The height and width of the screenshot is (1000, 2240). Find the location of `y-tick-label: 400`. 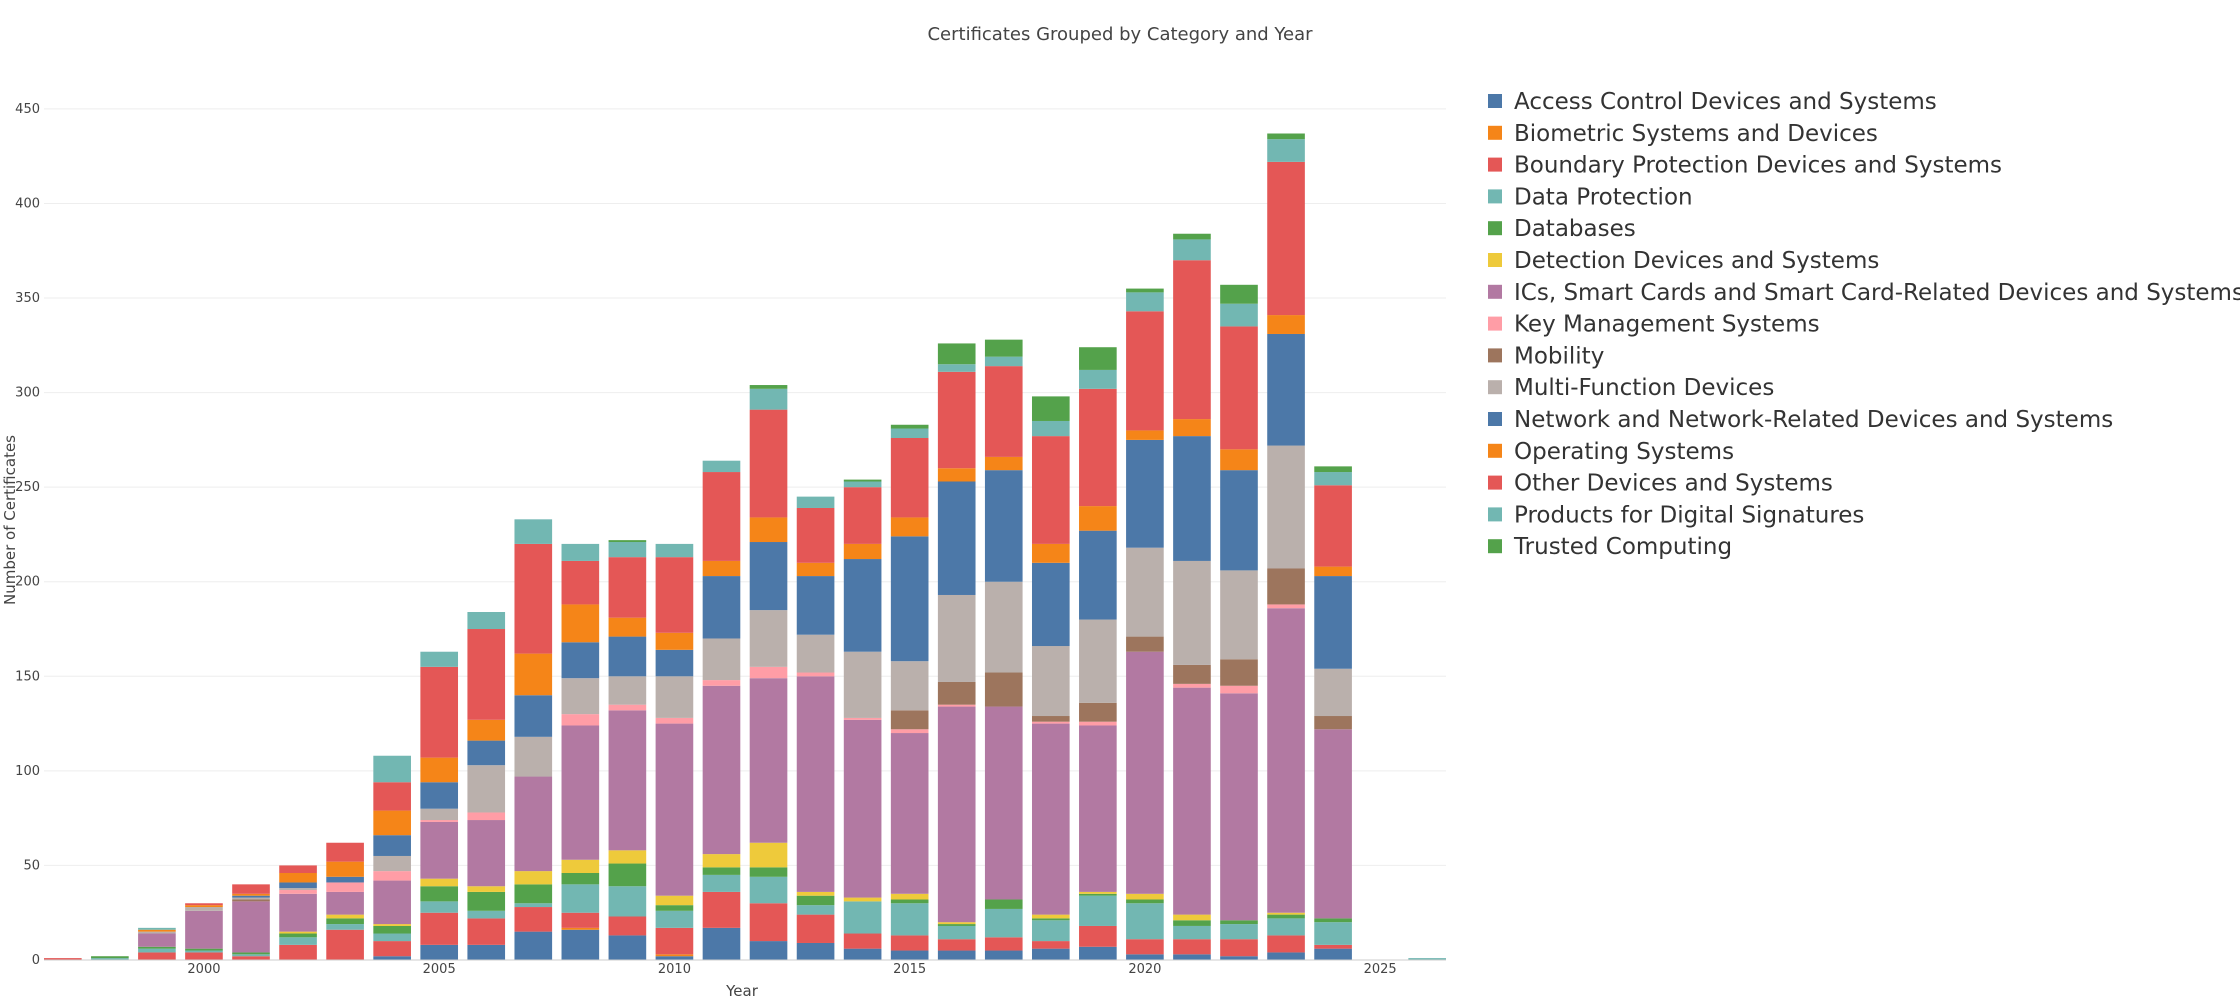

y-tick-label: 400 is located at coordinates (27, 203).